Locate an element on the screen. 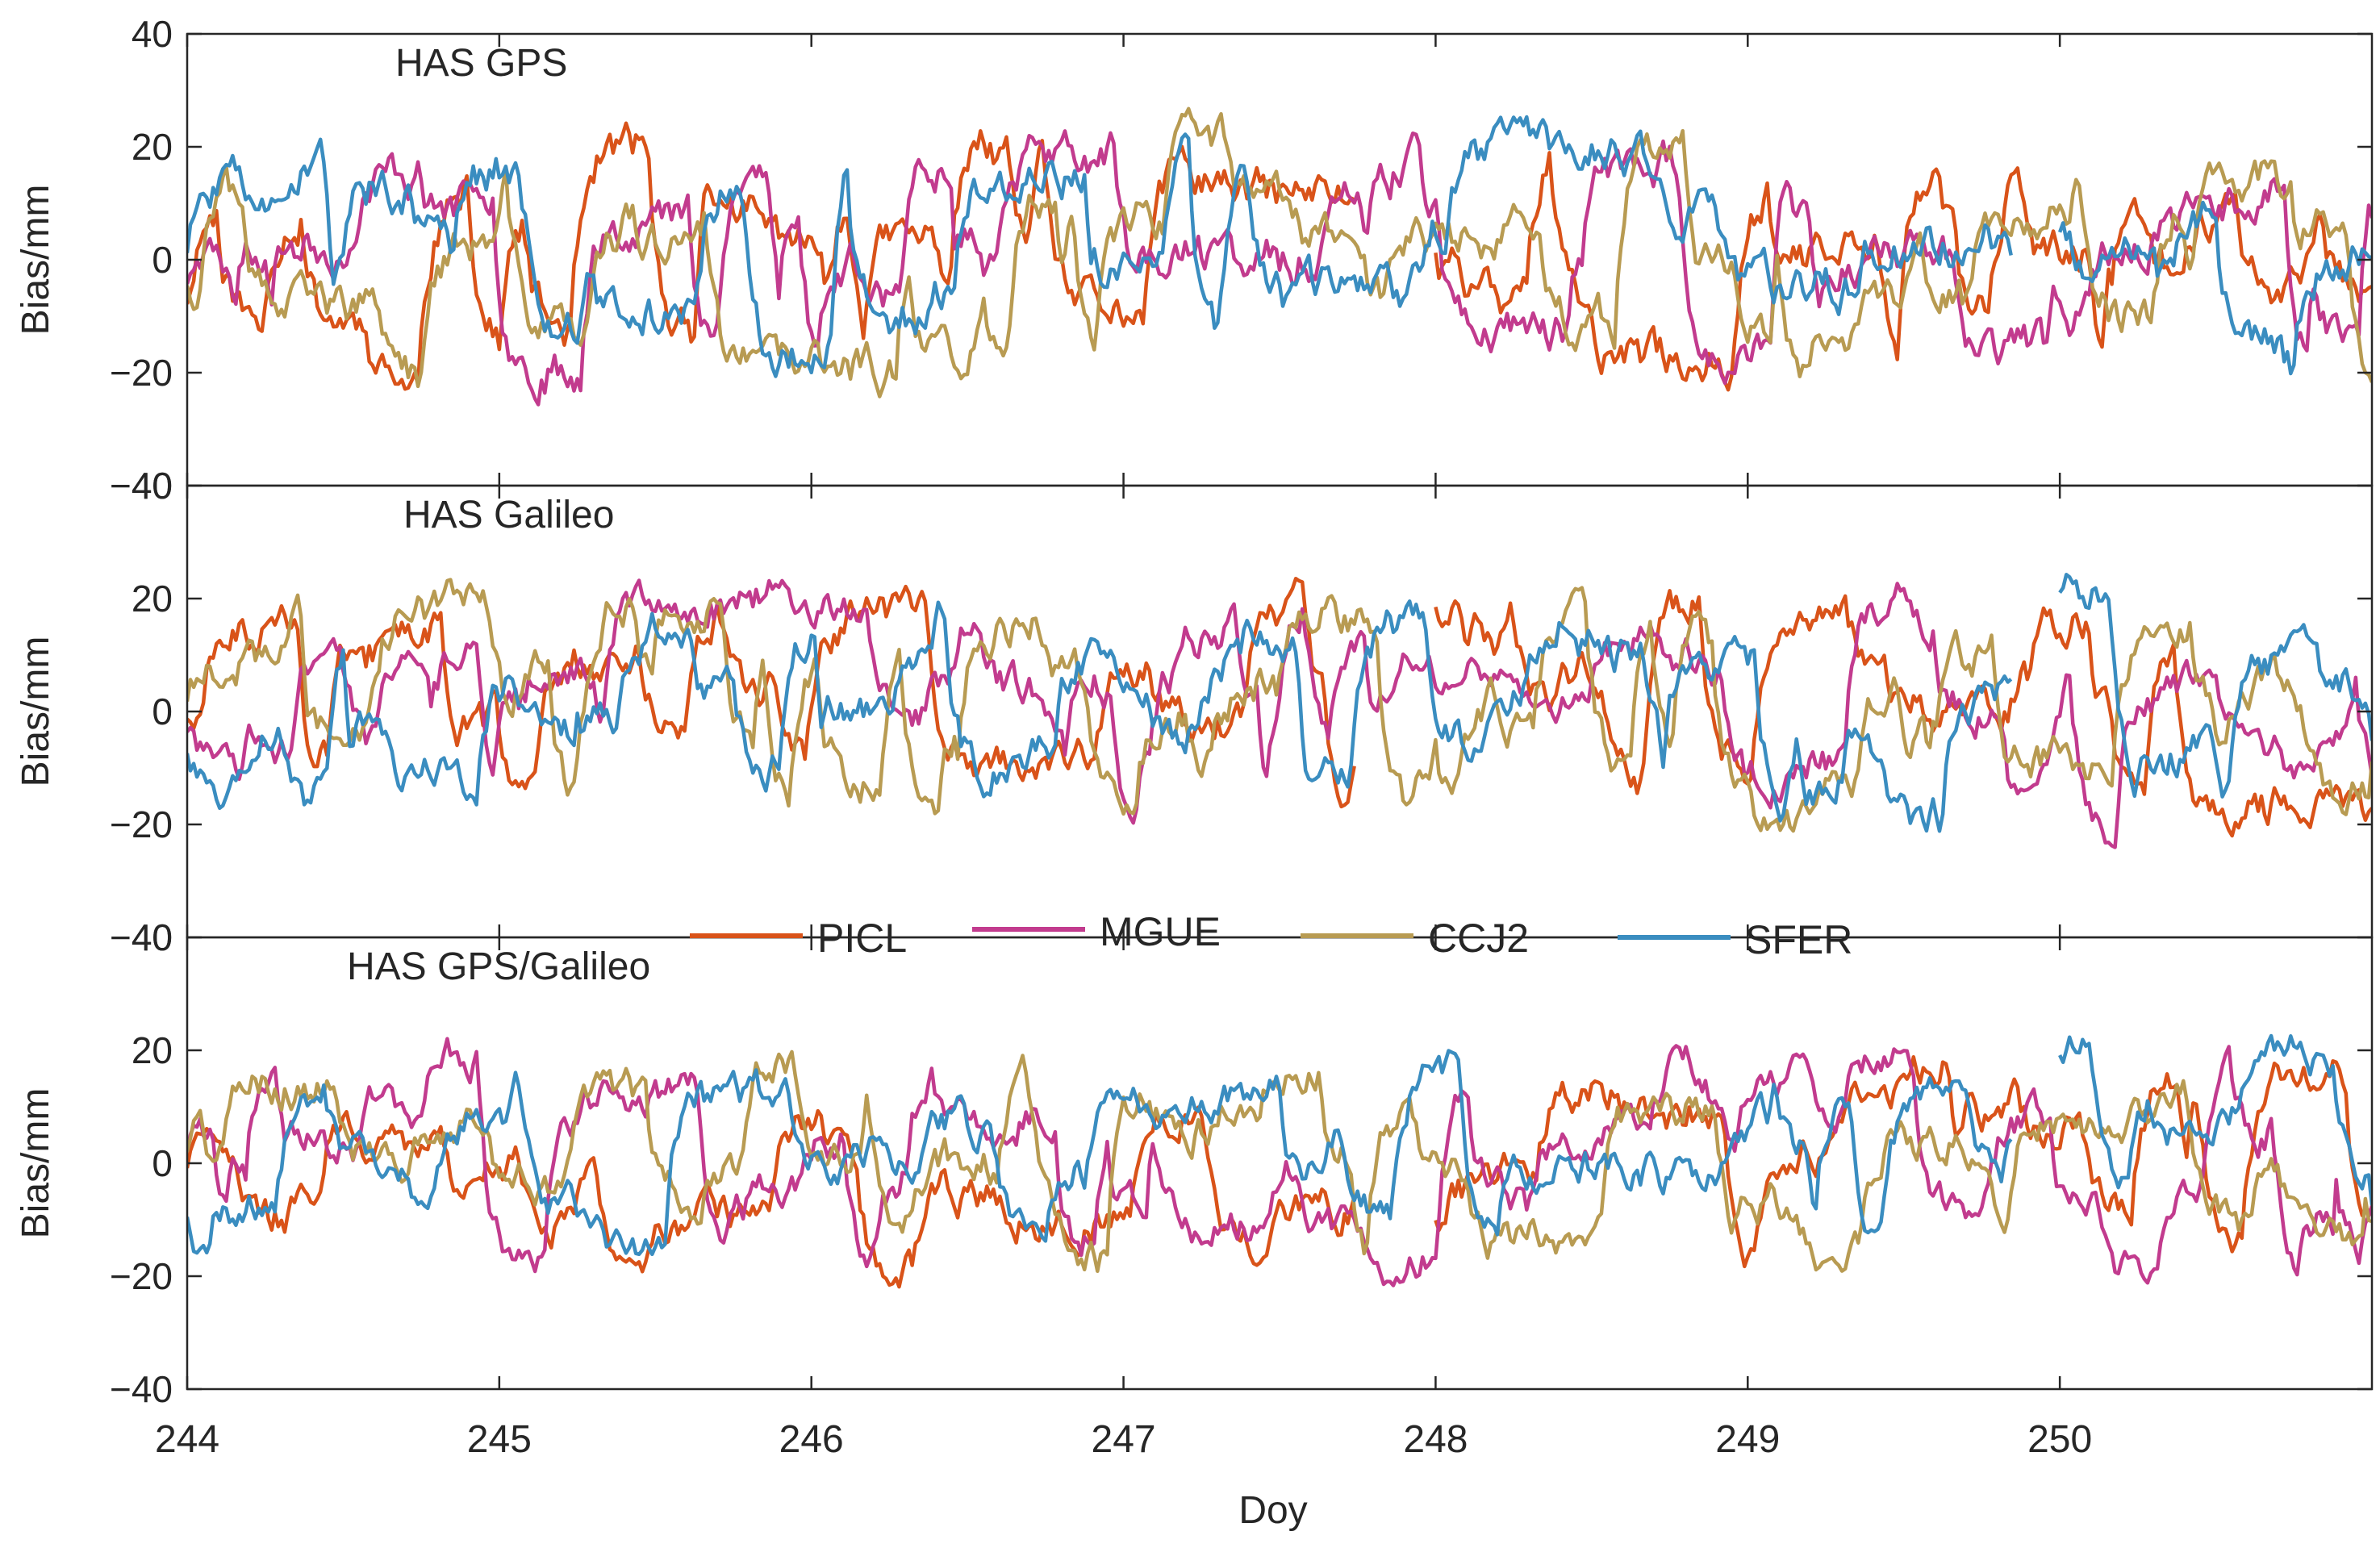  legend-label-mgue: MGUE is located at coordinates (1161, 931).